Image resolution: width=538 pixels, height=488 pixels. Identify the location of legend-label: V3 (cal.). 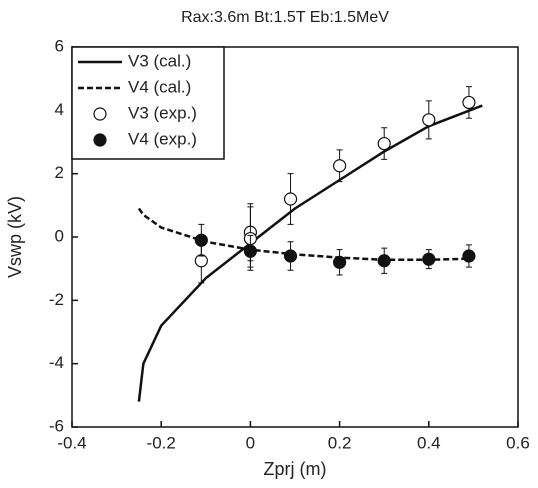
(159, 60).